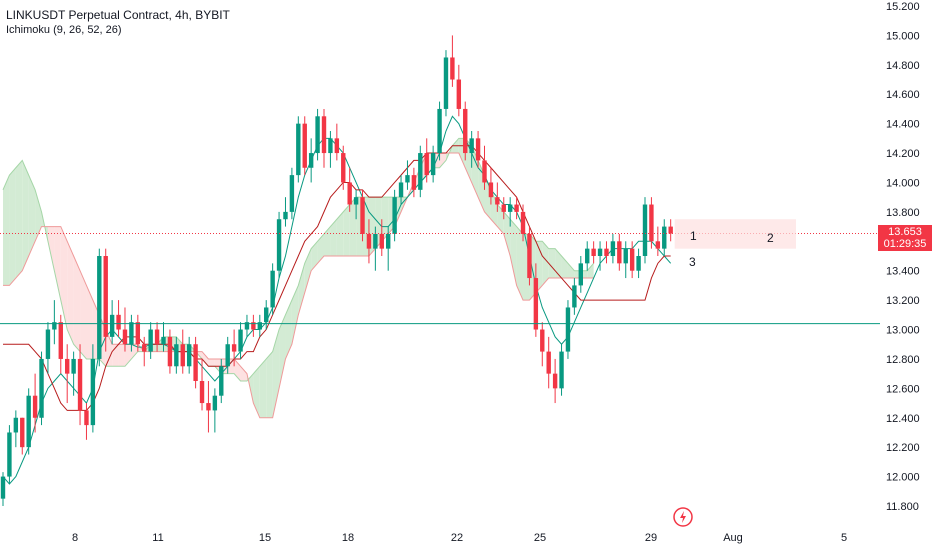 The height and width of the screenshot is (550, 932). What do you see at coordinates (64, 30) in the screenshot?
I see `indicator-legend: Ichimoku (9, 26, 52, 26)` at bounding box center [64, 30].